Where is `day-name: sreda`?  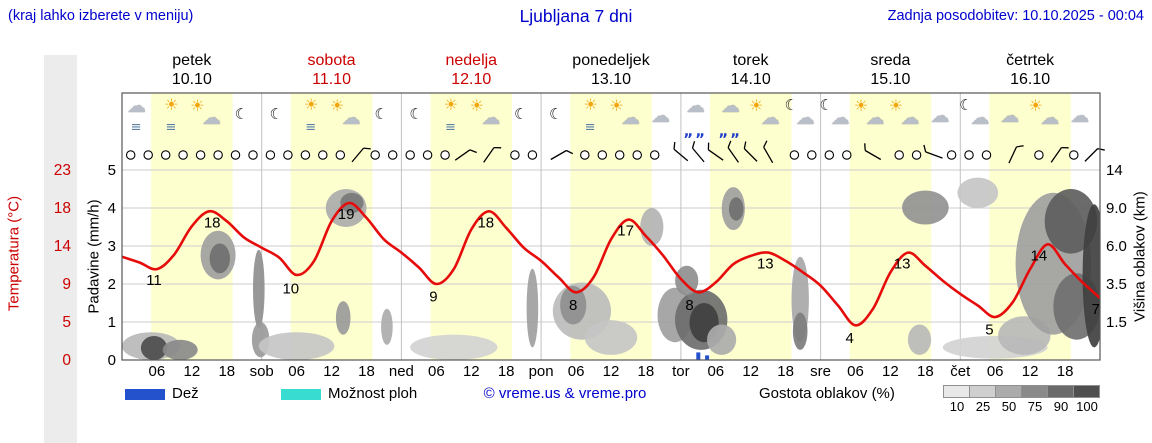 day-name: sreda is located at coordinates (890, 60).